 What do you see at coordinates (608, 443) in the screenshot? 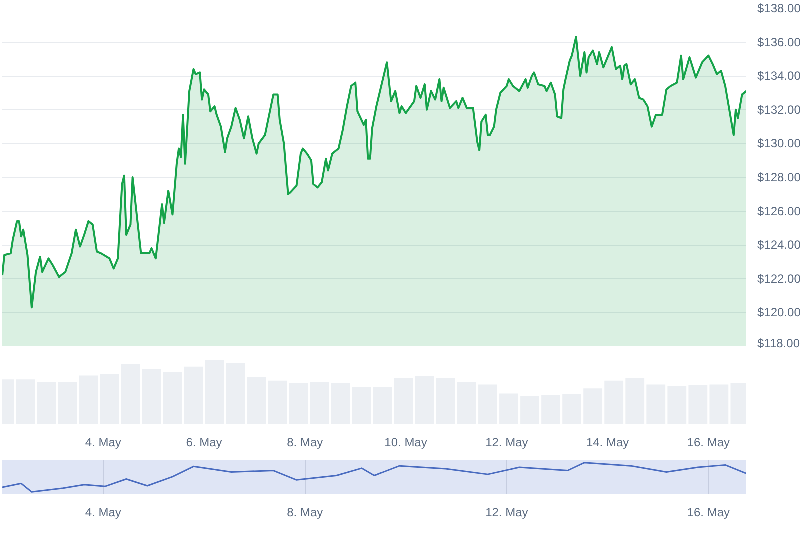
I see `x-tick-label: 14. May` at bounding box center [608, 443].